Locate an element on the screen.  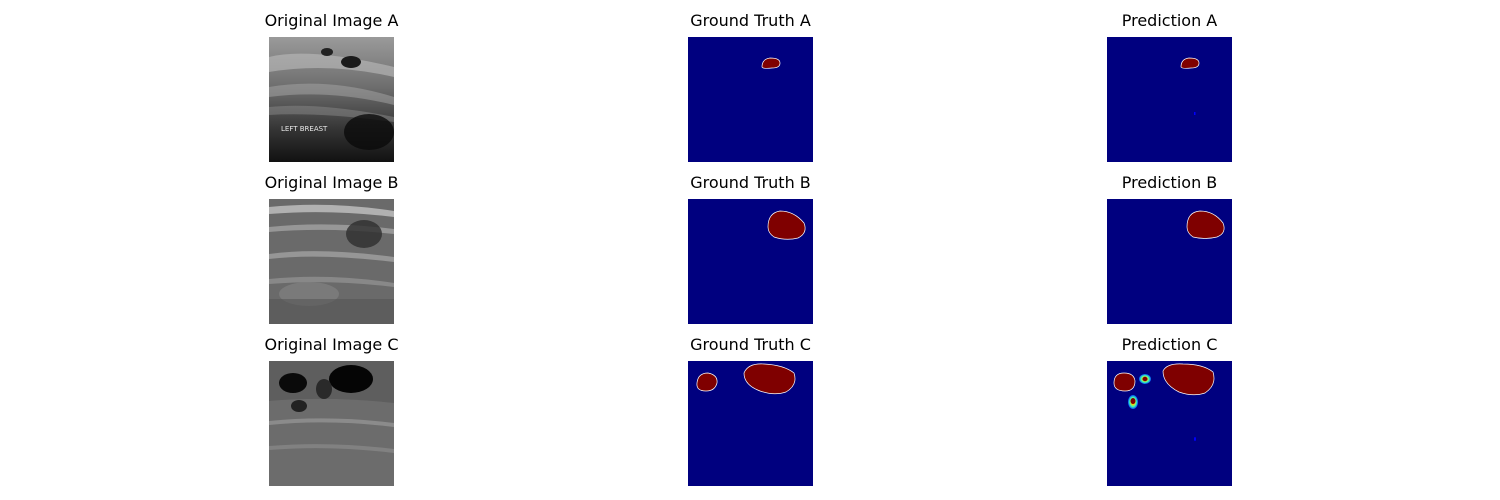
ground-truth-panel-b: Ground Truth B is located at coordinates (750, 248).